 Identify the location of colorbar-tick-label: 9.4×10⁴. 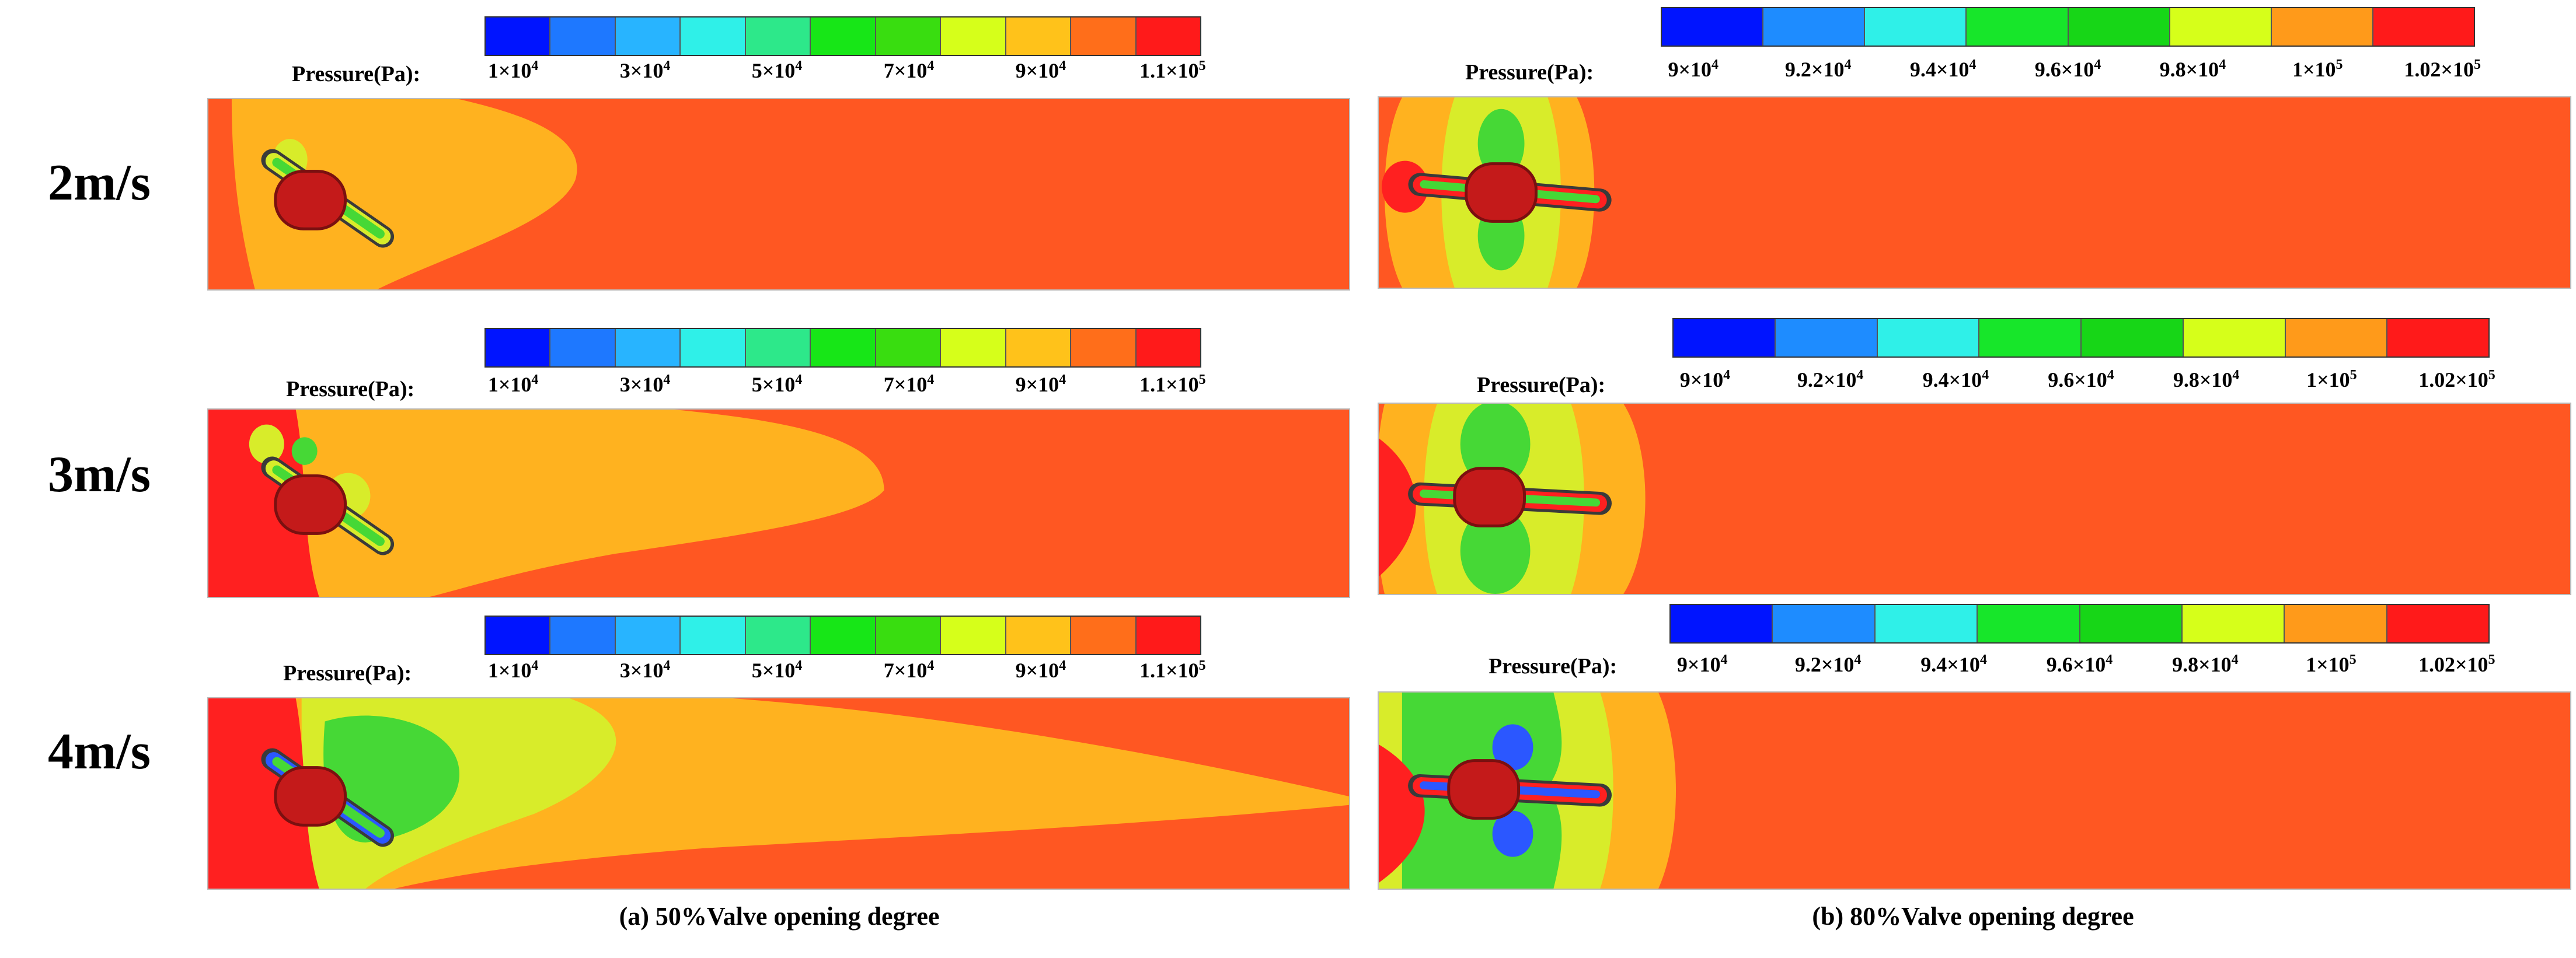
(1954, 664).